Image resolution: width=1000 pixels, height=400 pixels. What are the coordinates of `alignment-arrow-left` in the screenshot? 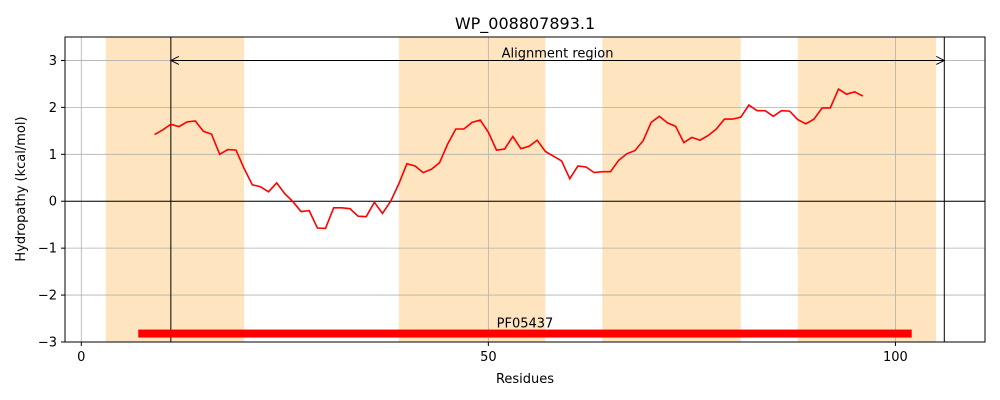 It's located at (174, 60).